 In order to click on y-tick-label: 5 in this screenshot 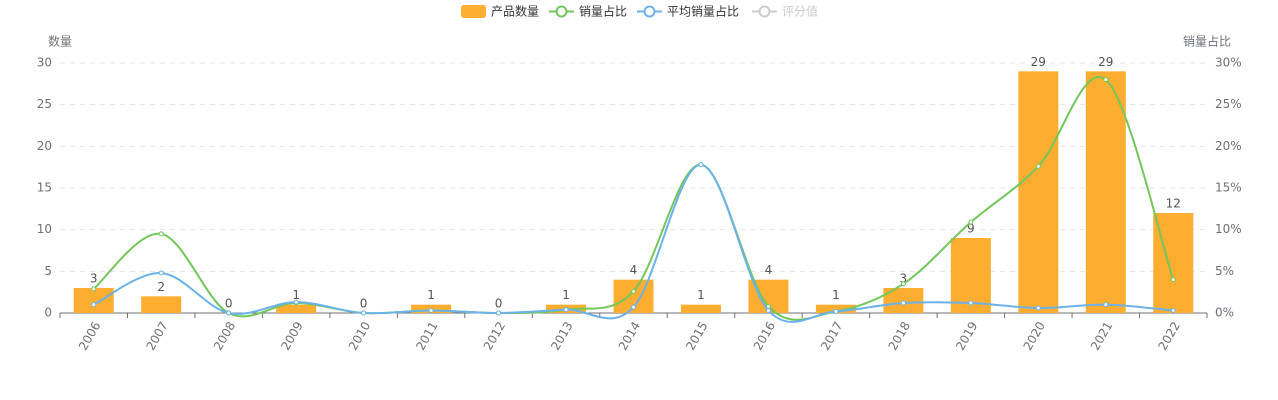, I will do `click(48, 271)`.